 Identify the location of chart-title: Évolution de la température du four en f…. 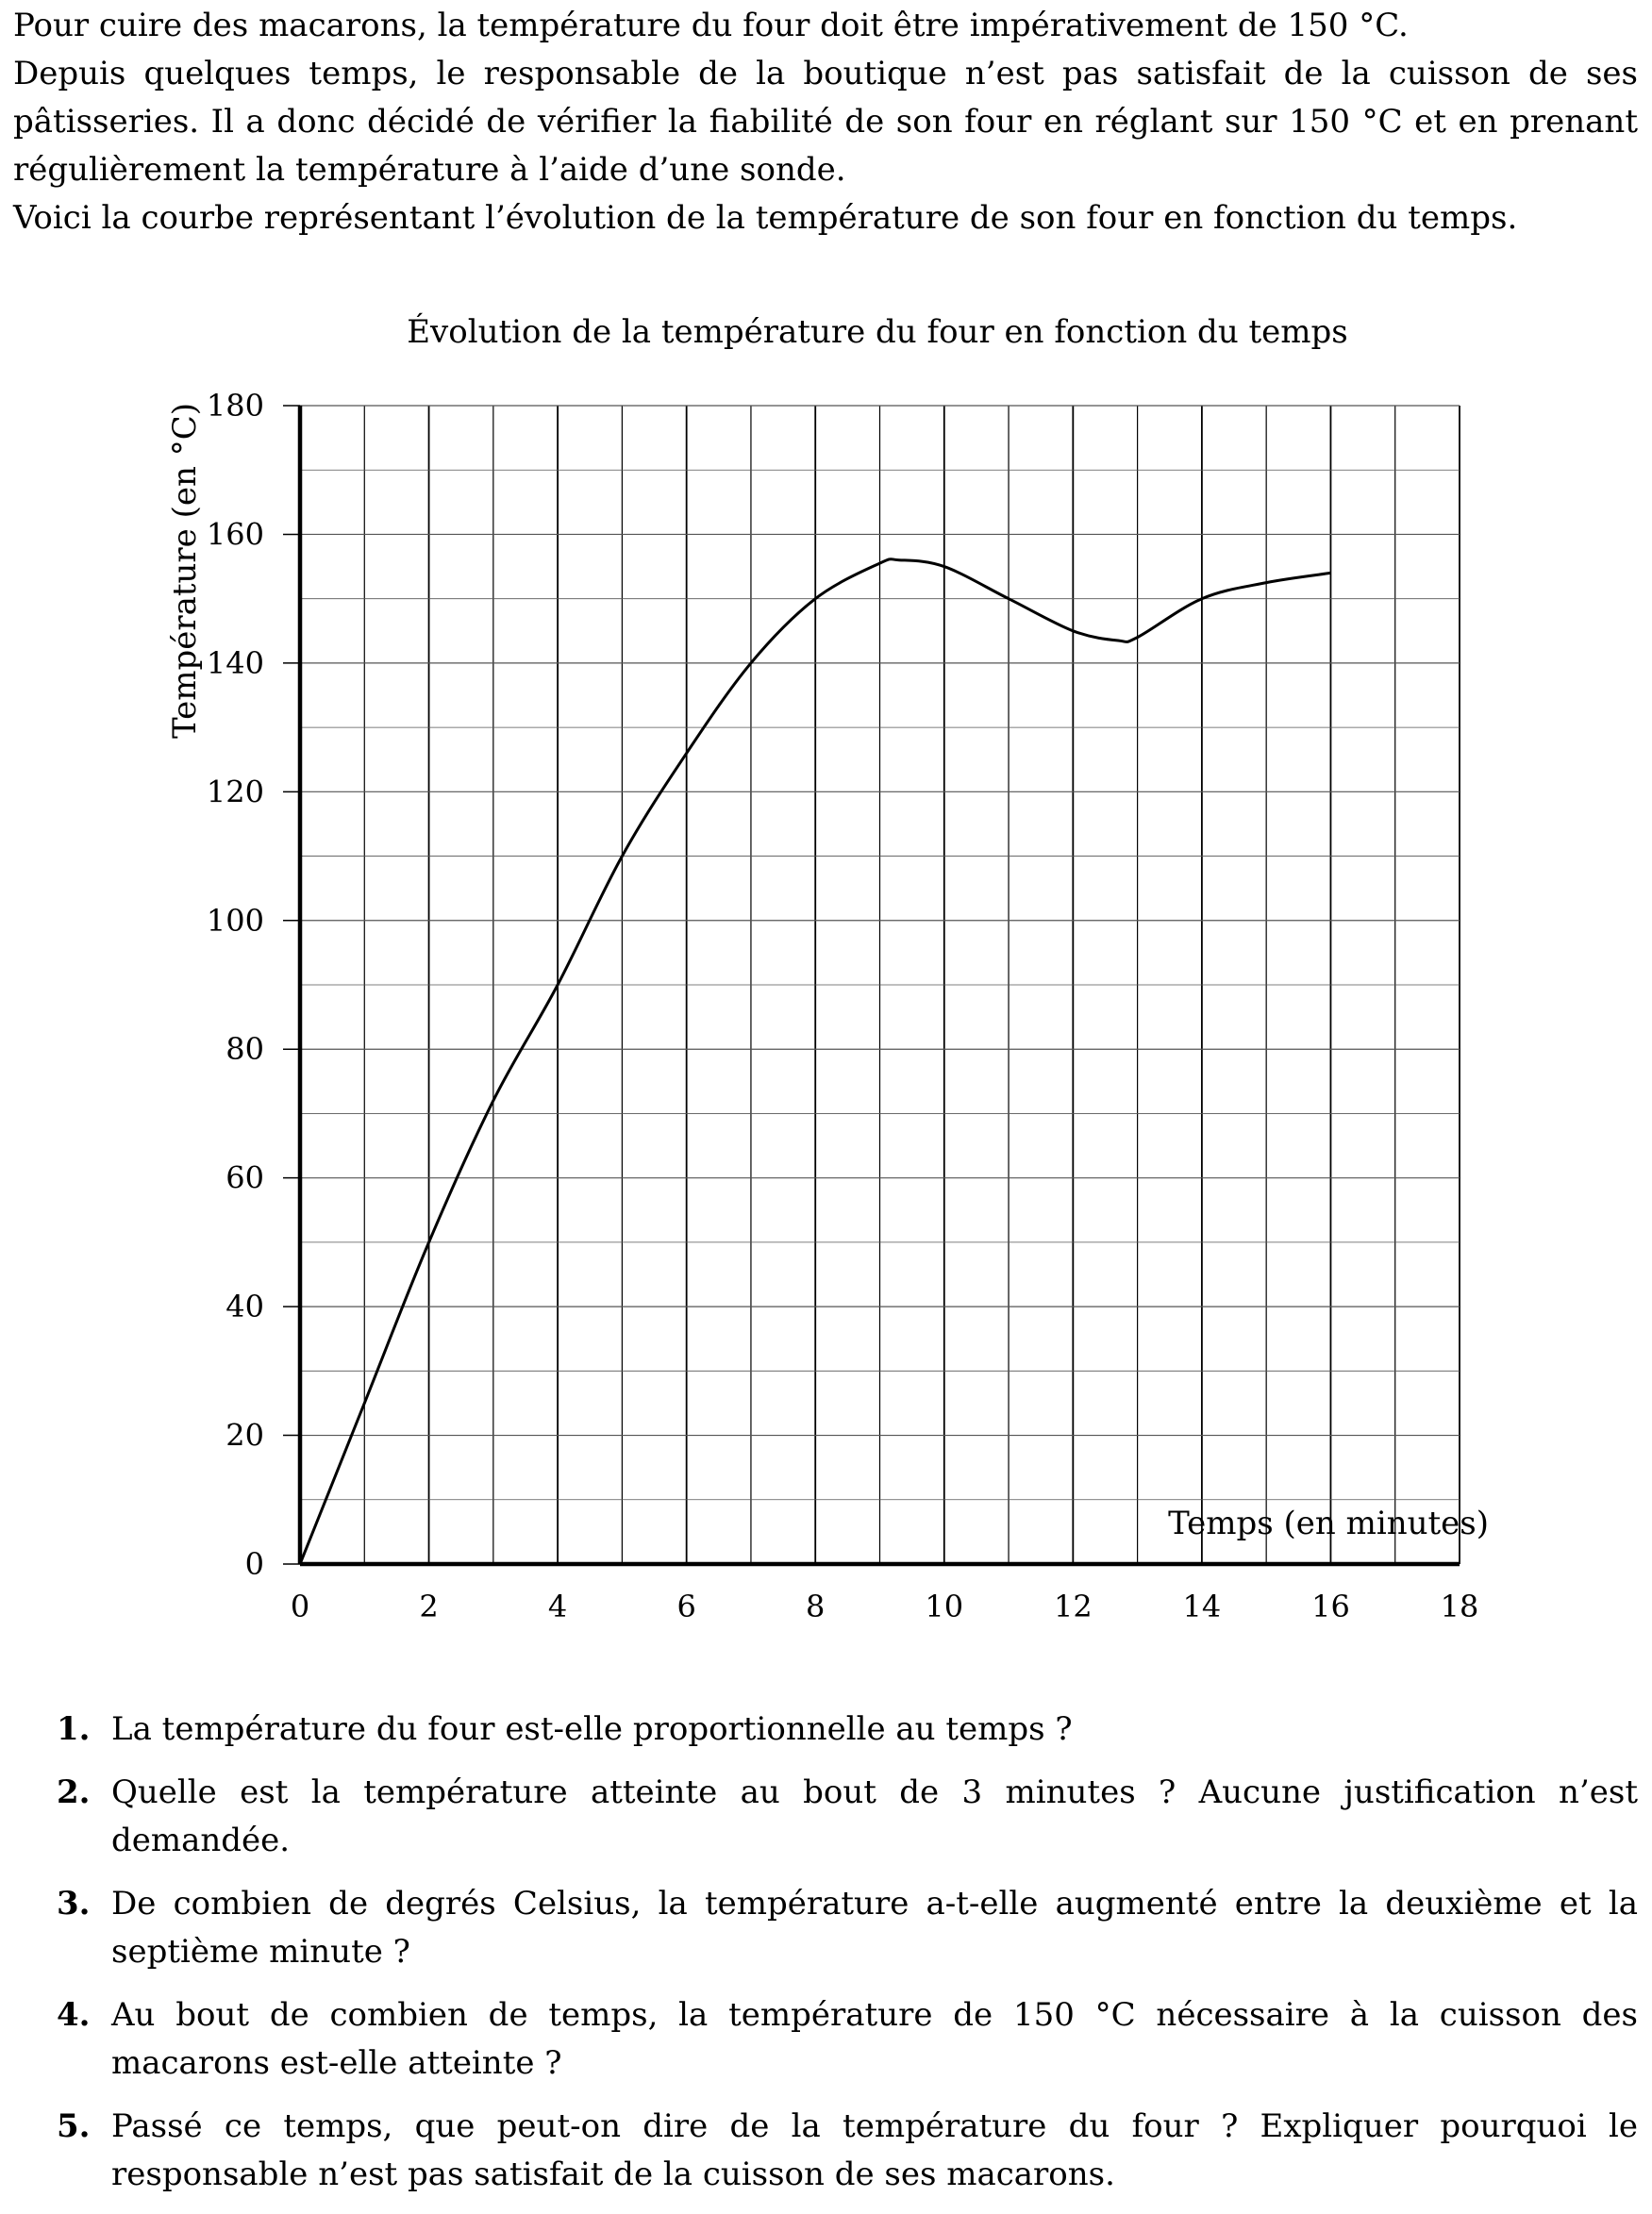
(877, 331).